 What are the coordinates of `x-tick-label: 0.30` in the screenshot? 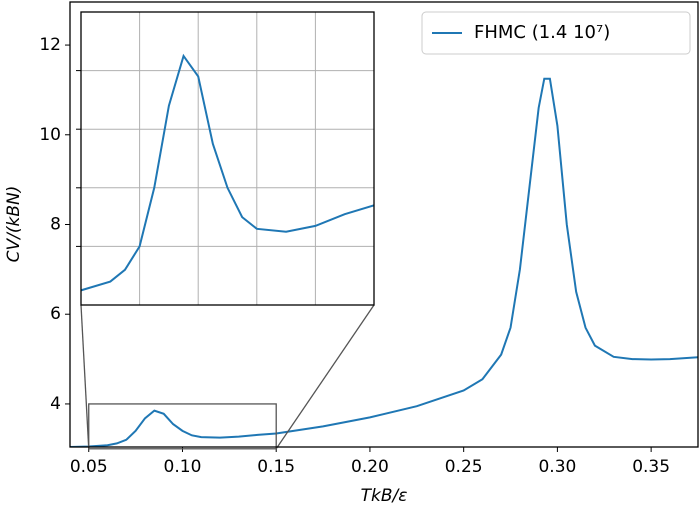 It's located at (557, 467).